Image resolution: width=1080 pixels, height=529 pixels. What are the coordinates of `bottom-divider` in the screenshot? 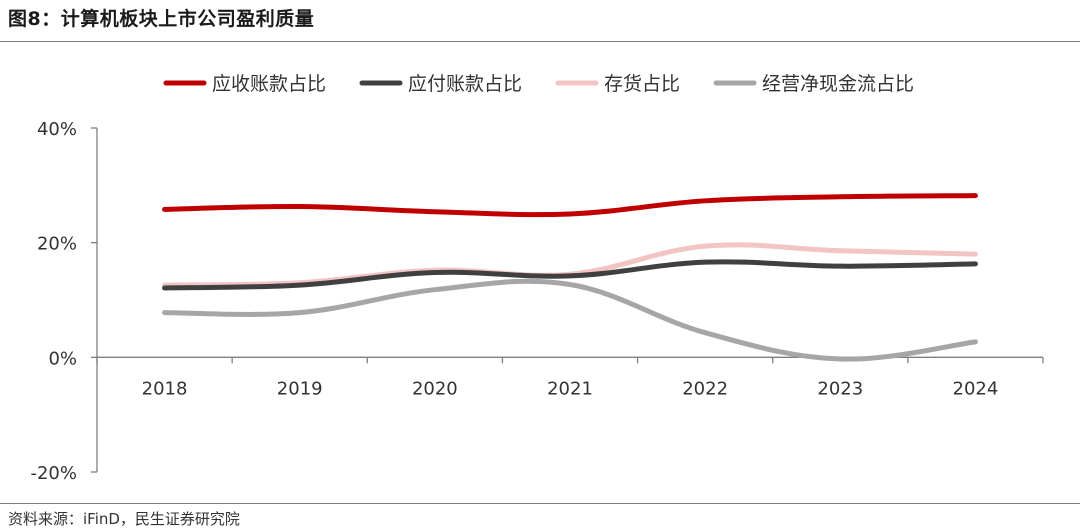 It's located at (540, 503).